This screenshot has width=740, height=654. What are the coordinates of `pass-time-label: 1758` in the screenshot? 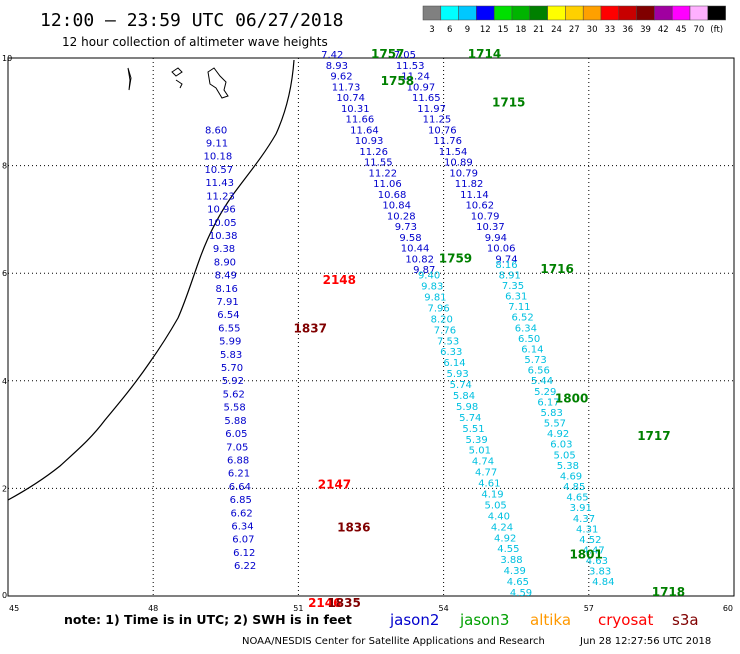 It's located at (397, 81).